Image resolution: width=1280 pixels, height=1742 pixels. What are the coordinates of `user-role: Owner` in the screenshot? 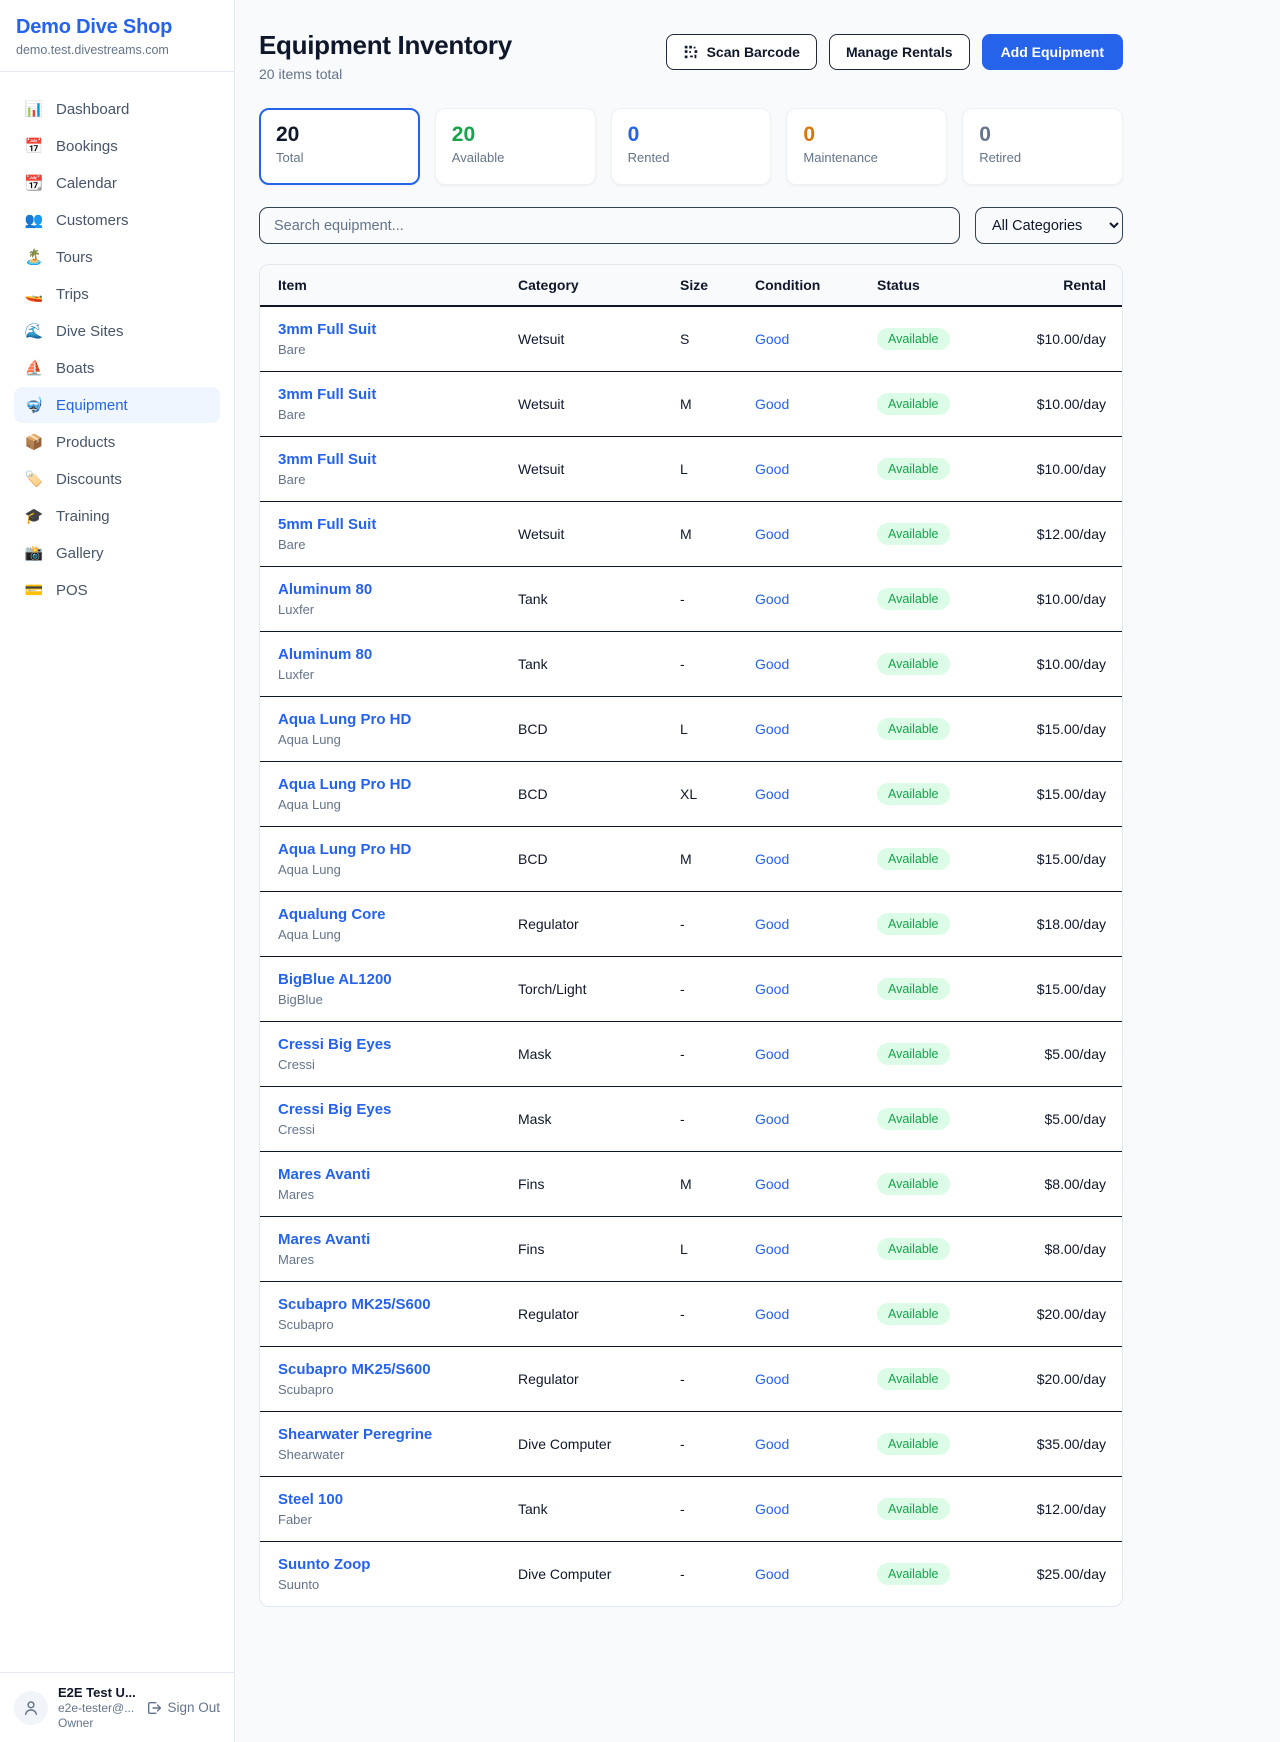 It's located at (76, 1723).